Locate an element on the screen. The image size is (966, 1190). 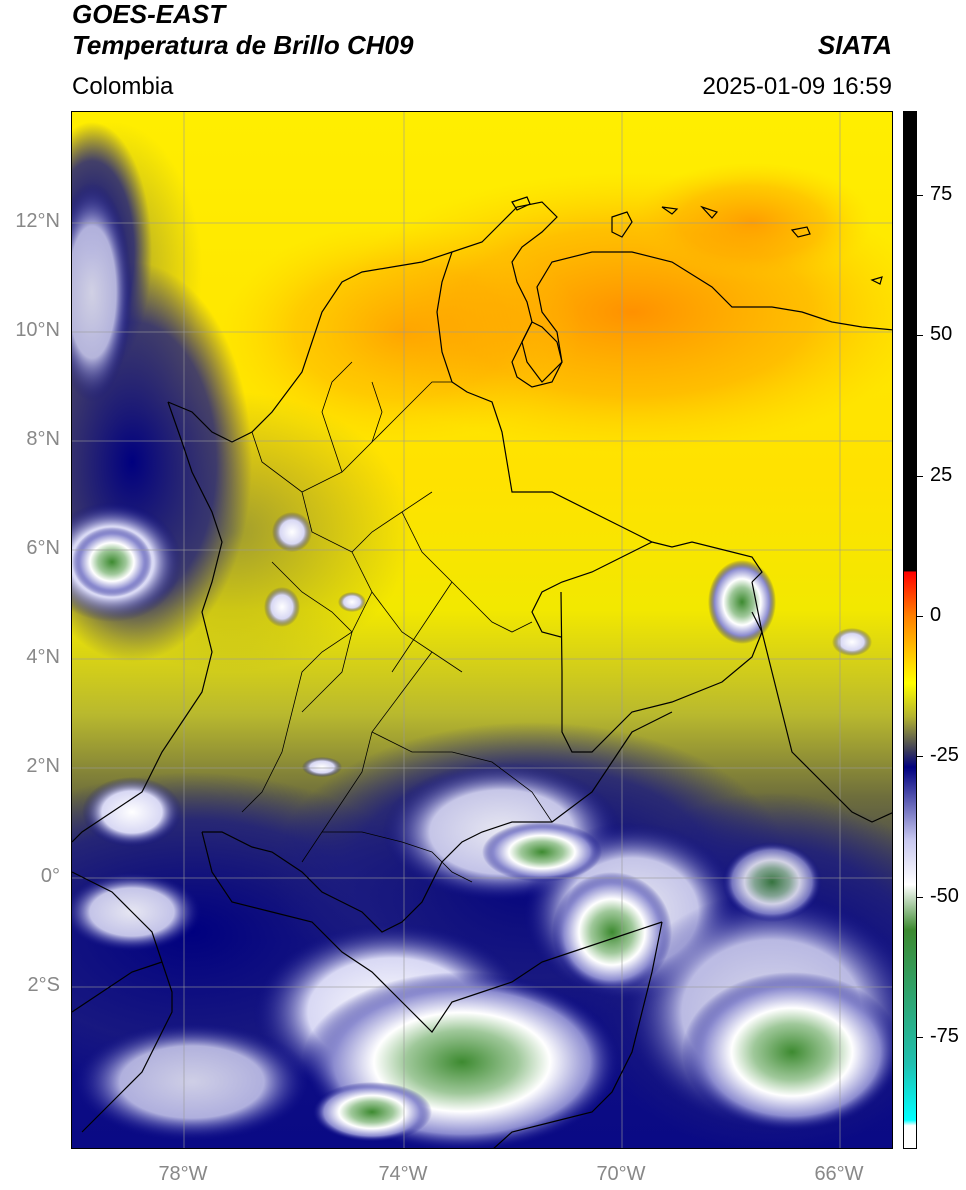
latitude-tick-label: 10°N is located at coordinates (37, 330).